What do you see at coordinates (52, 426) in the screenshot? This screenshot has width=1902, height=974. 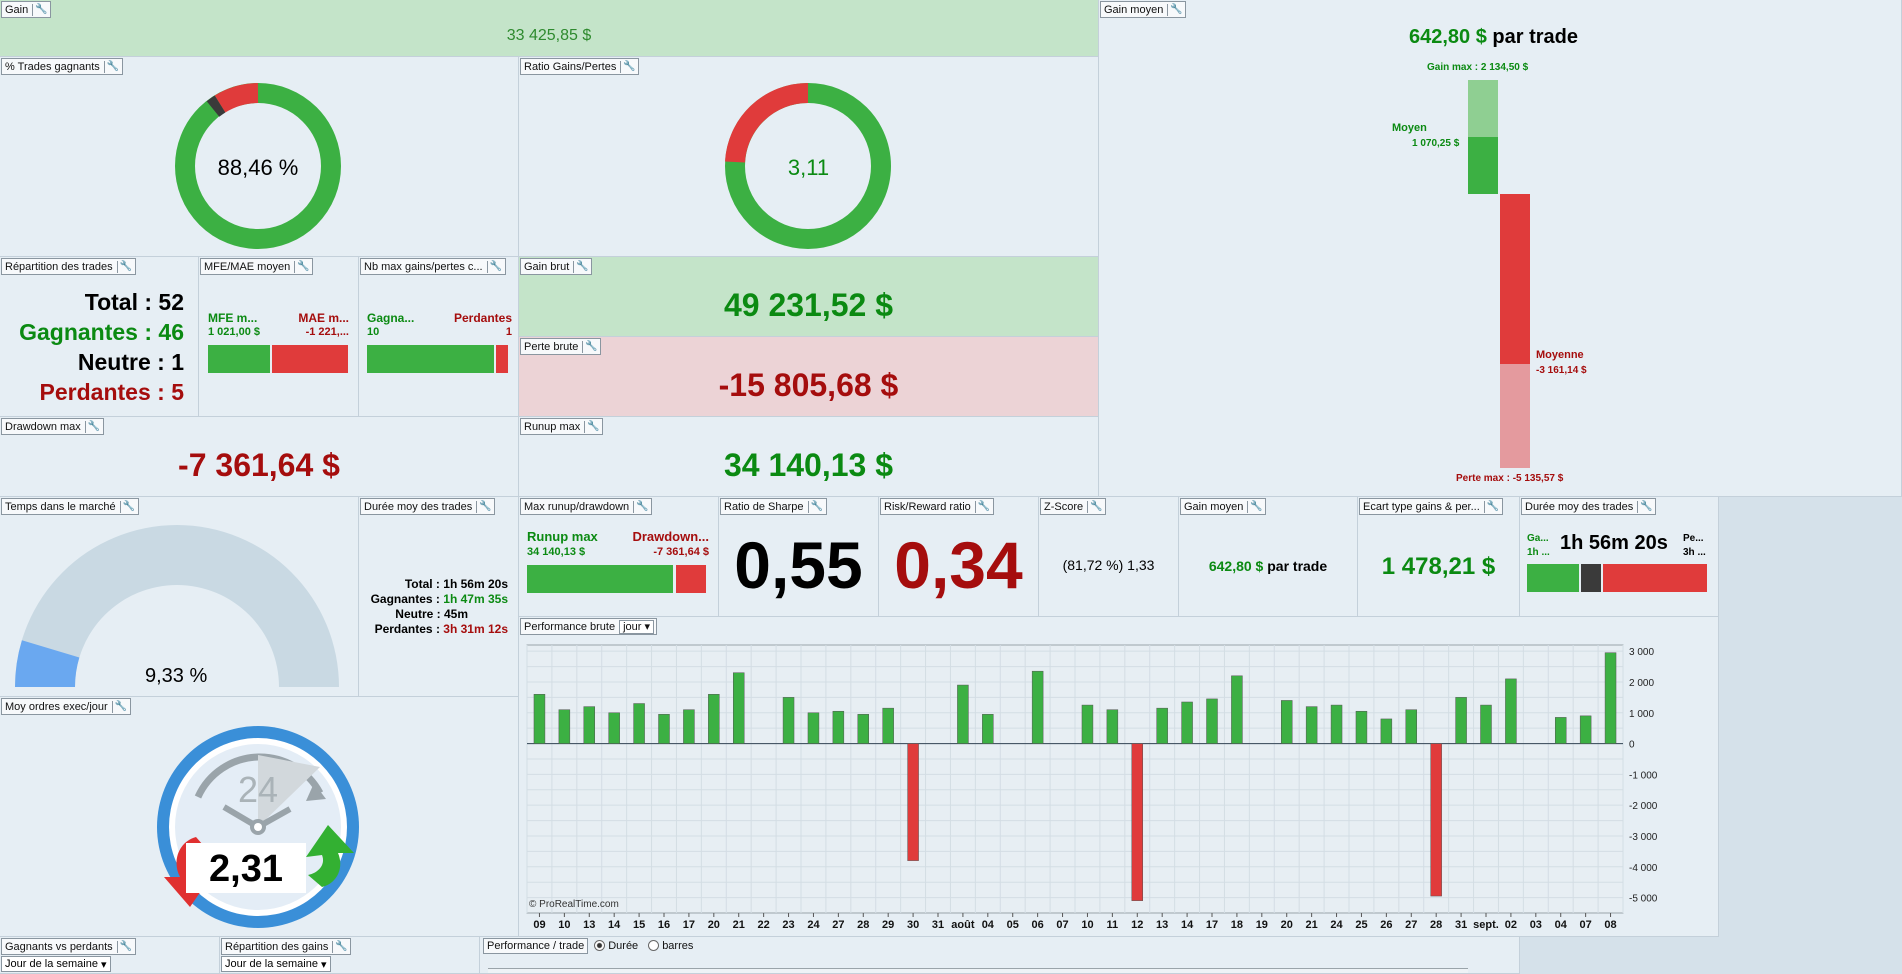 I see `panel-title: Drawdown max 🔧` at bounding box center [52, 426].